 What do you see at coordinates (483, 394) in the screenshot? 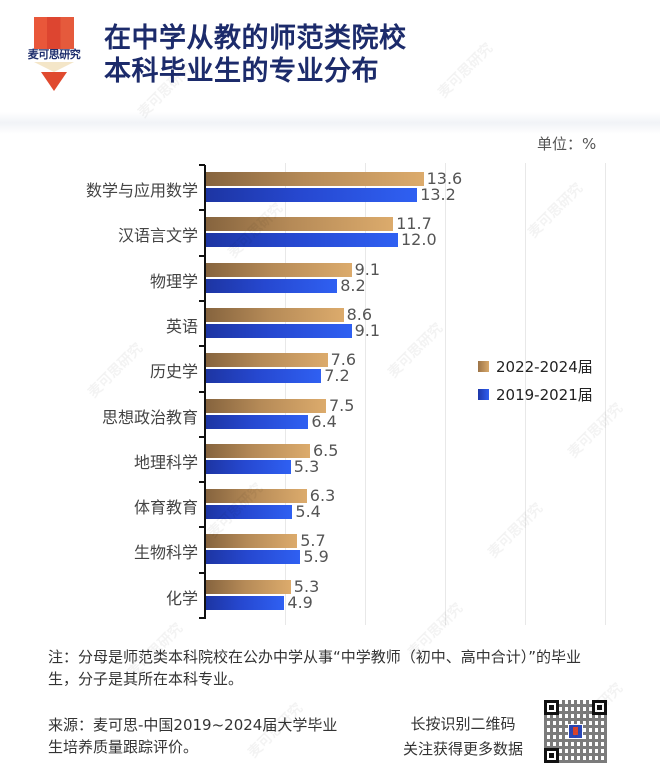
I see `legend-swatch-blue` at bounding box center [483, 394].